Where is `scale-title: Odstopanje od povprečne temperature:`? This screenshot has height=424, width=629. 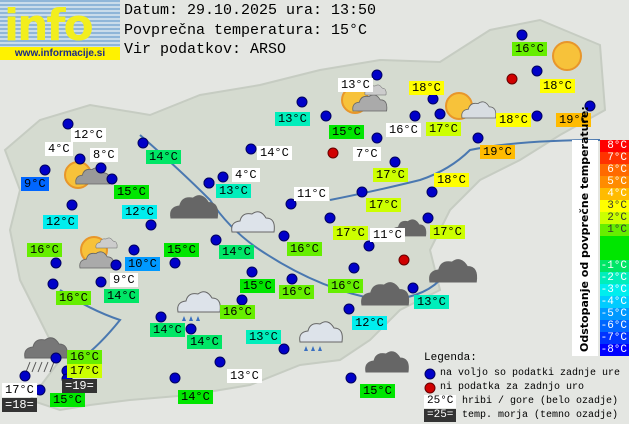 scale-title: Odstopanje od povprečne temperature: is located at coordinates (585, 231).